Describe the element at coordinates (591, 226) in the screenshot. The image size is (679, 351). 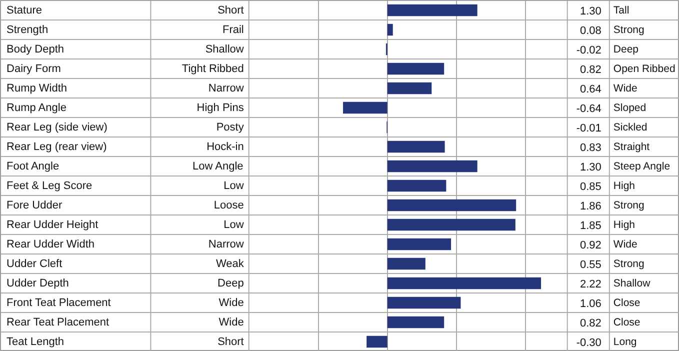
I see `data-label: 1.85` at that location.